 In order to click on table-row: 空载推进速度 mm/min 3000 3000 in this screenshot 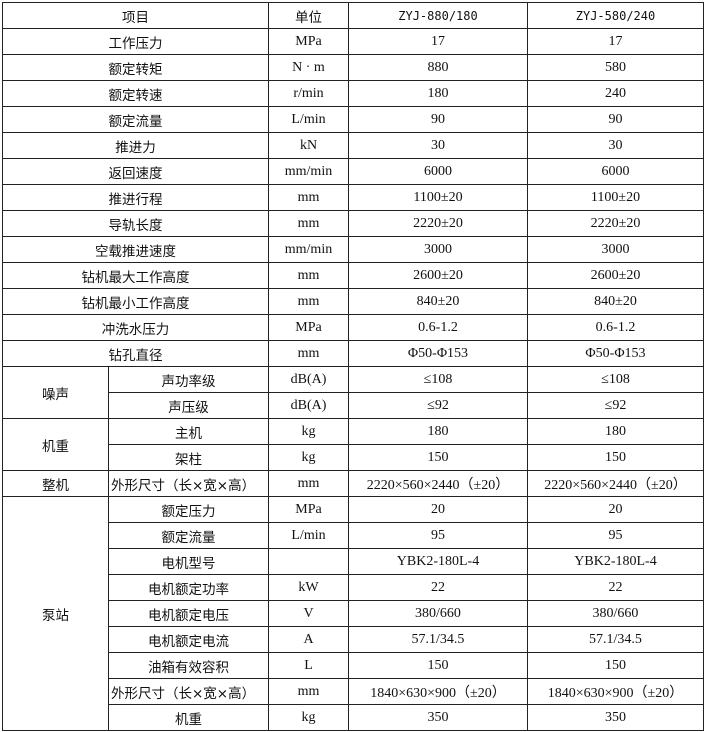, I will do `click(353, 249)`.